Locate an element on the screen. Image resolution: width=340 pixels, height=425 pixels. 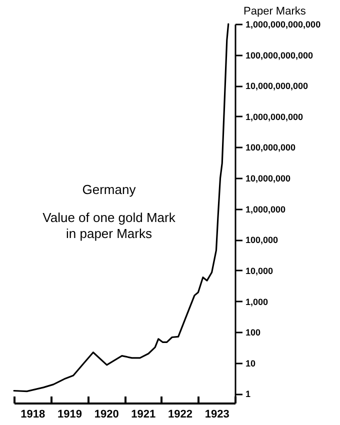
annotation: Value of one gold Mark in paper Marks is located at coordinates (109, 225).